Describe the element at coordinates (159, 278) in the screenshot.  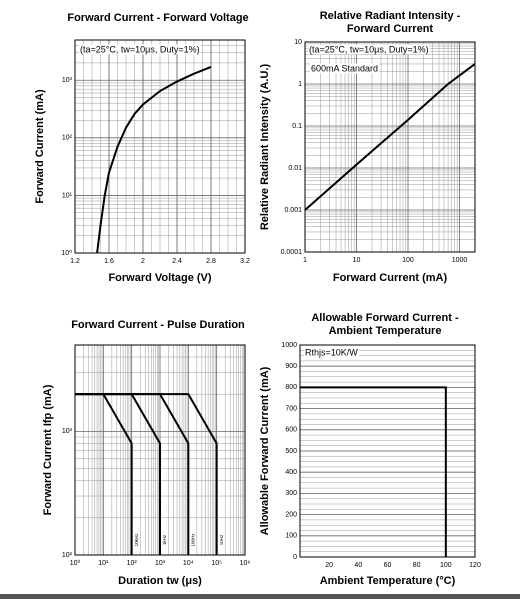
I see `x-axis-label: Forward Voltage (V)` at that location.